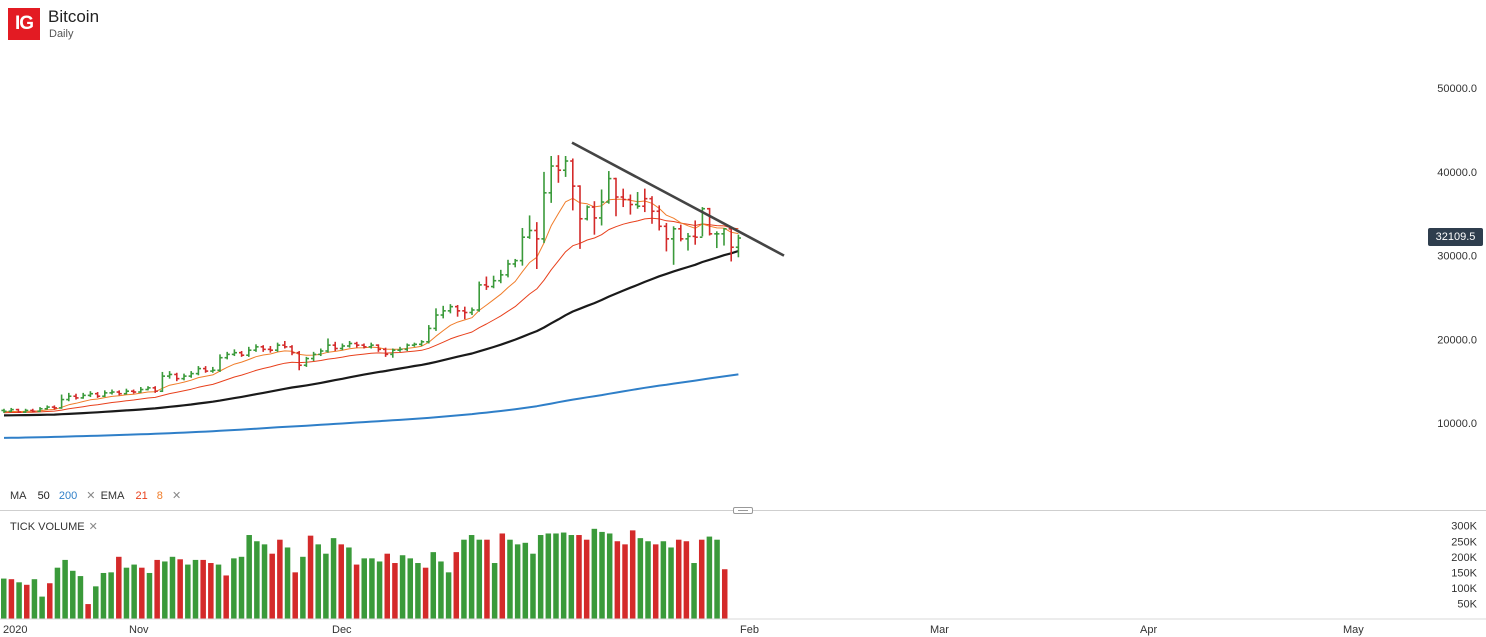 The width and height of the screenshot is (1486, 637). Describe the element at coordinates (749, 630) in the screenshot. I see `time-tick-label: Feb` at that location.